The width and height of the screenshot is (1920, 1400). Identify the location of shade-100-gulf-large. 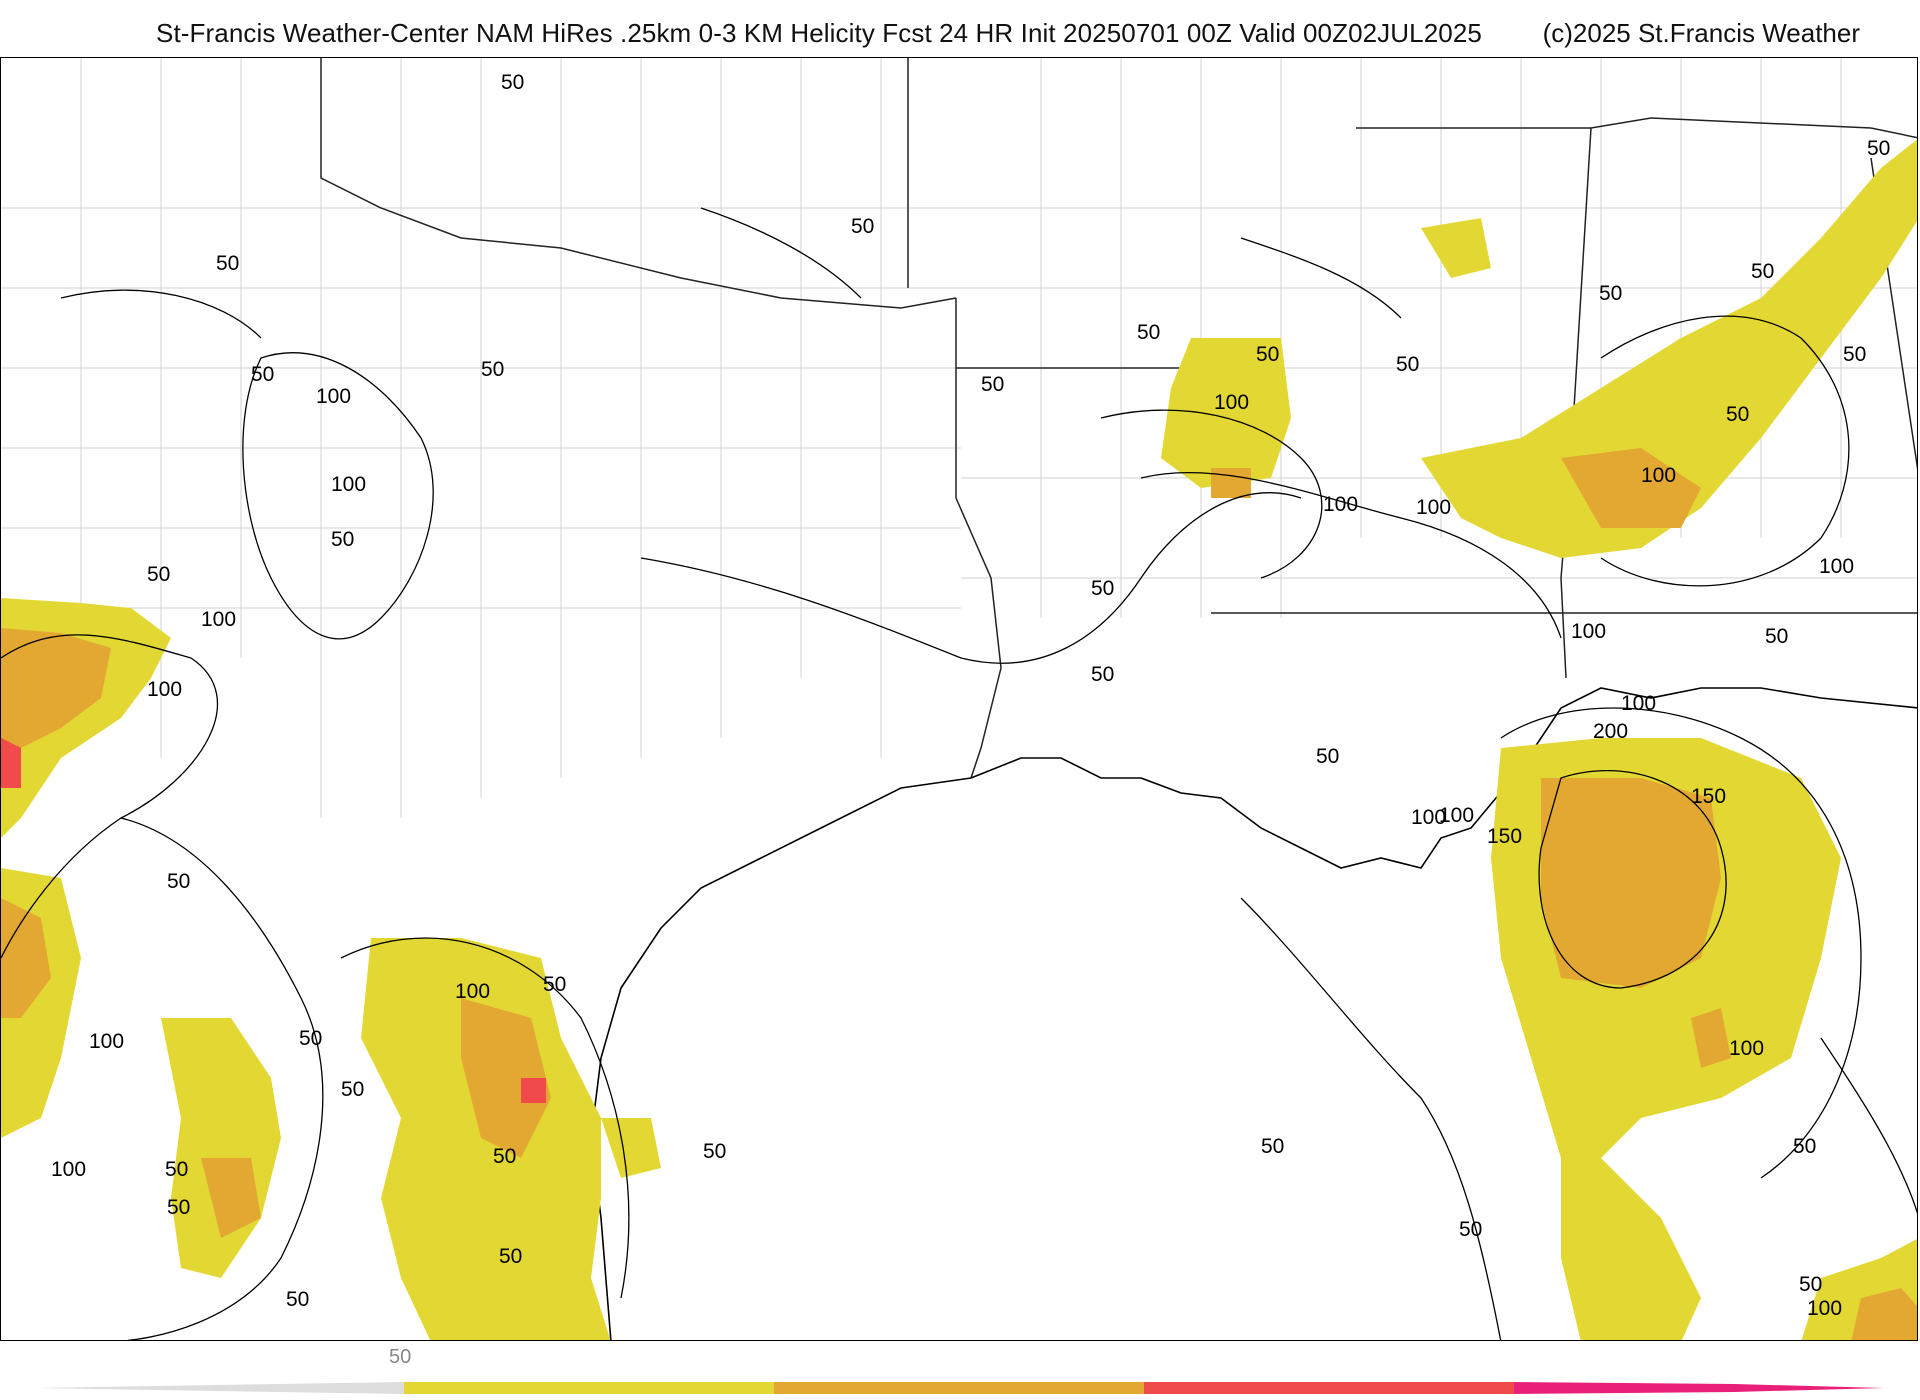
(1631, 883).